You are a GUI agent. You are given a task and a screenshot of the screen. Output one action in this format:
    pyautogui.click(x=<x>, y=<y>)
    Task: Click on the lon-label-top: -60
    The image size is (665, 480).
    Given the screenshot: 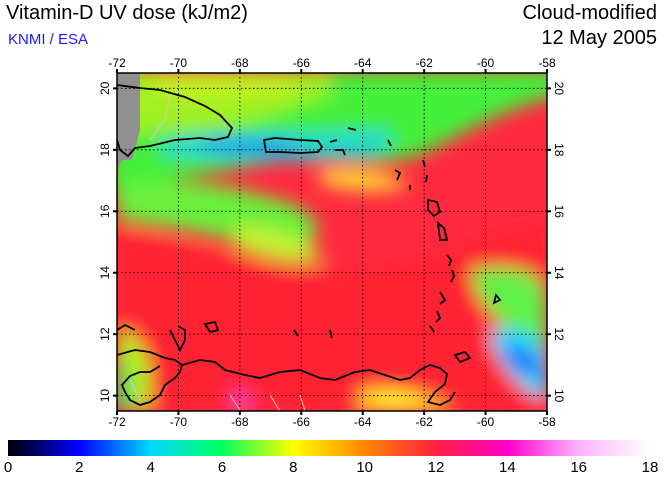 What is the action you would take?
    pyautogui.click(x=486, y=63)
    